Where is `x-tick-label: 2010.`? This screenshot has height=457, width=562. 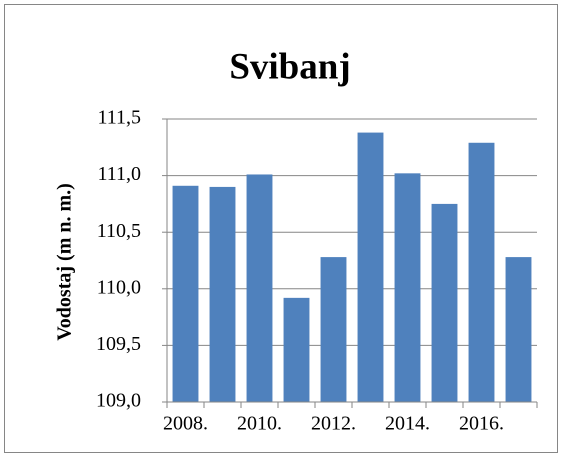 x-tick-label: 2010. is located at coordinates (259, 424).